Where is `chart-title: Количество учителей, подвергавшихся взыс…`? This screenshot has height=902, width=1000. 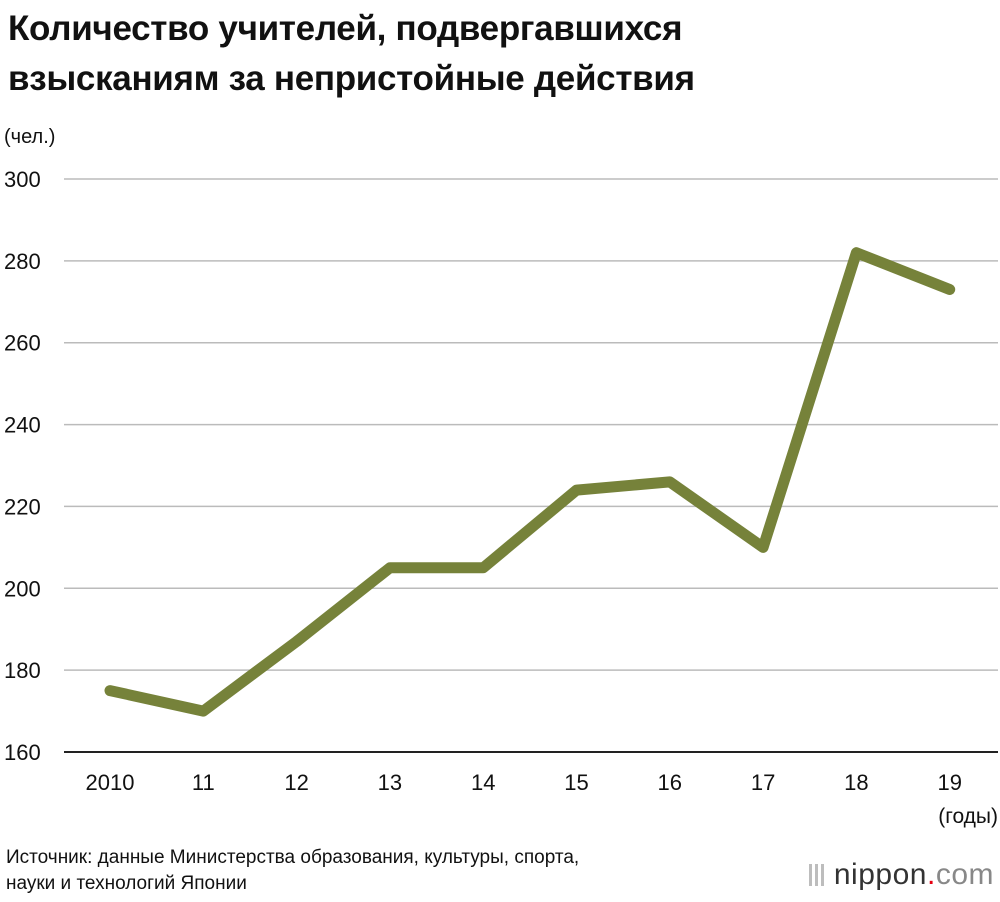
chart-title: Количество учителей, подвергавшихся взыс… is located at coordinates (498, 54).